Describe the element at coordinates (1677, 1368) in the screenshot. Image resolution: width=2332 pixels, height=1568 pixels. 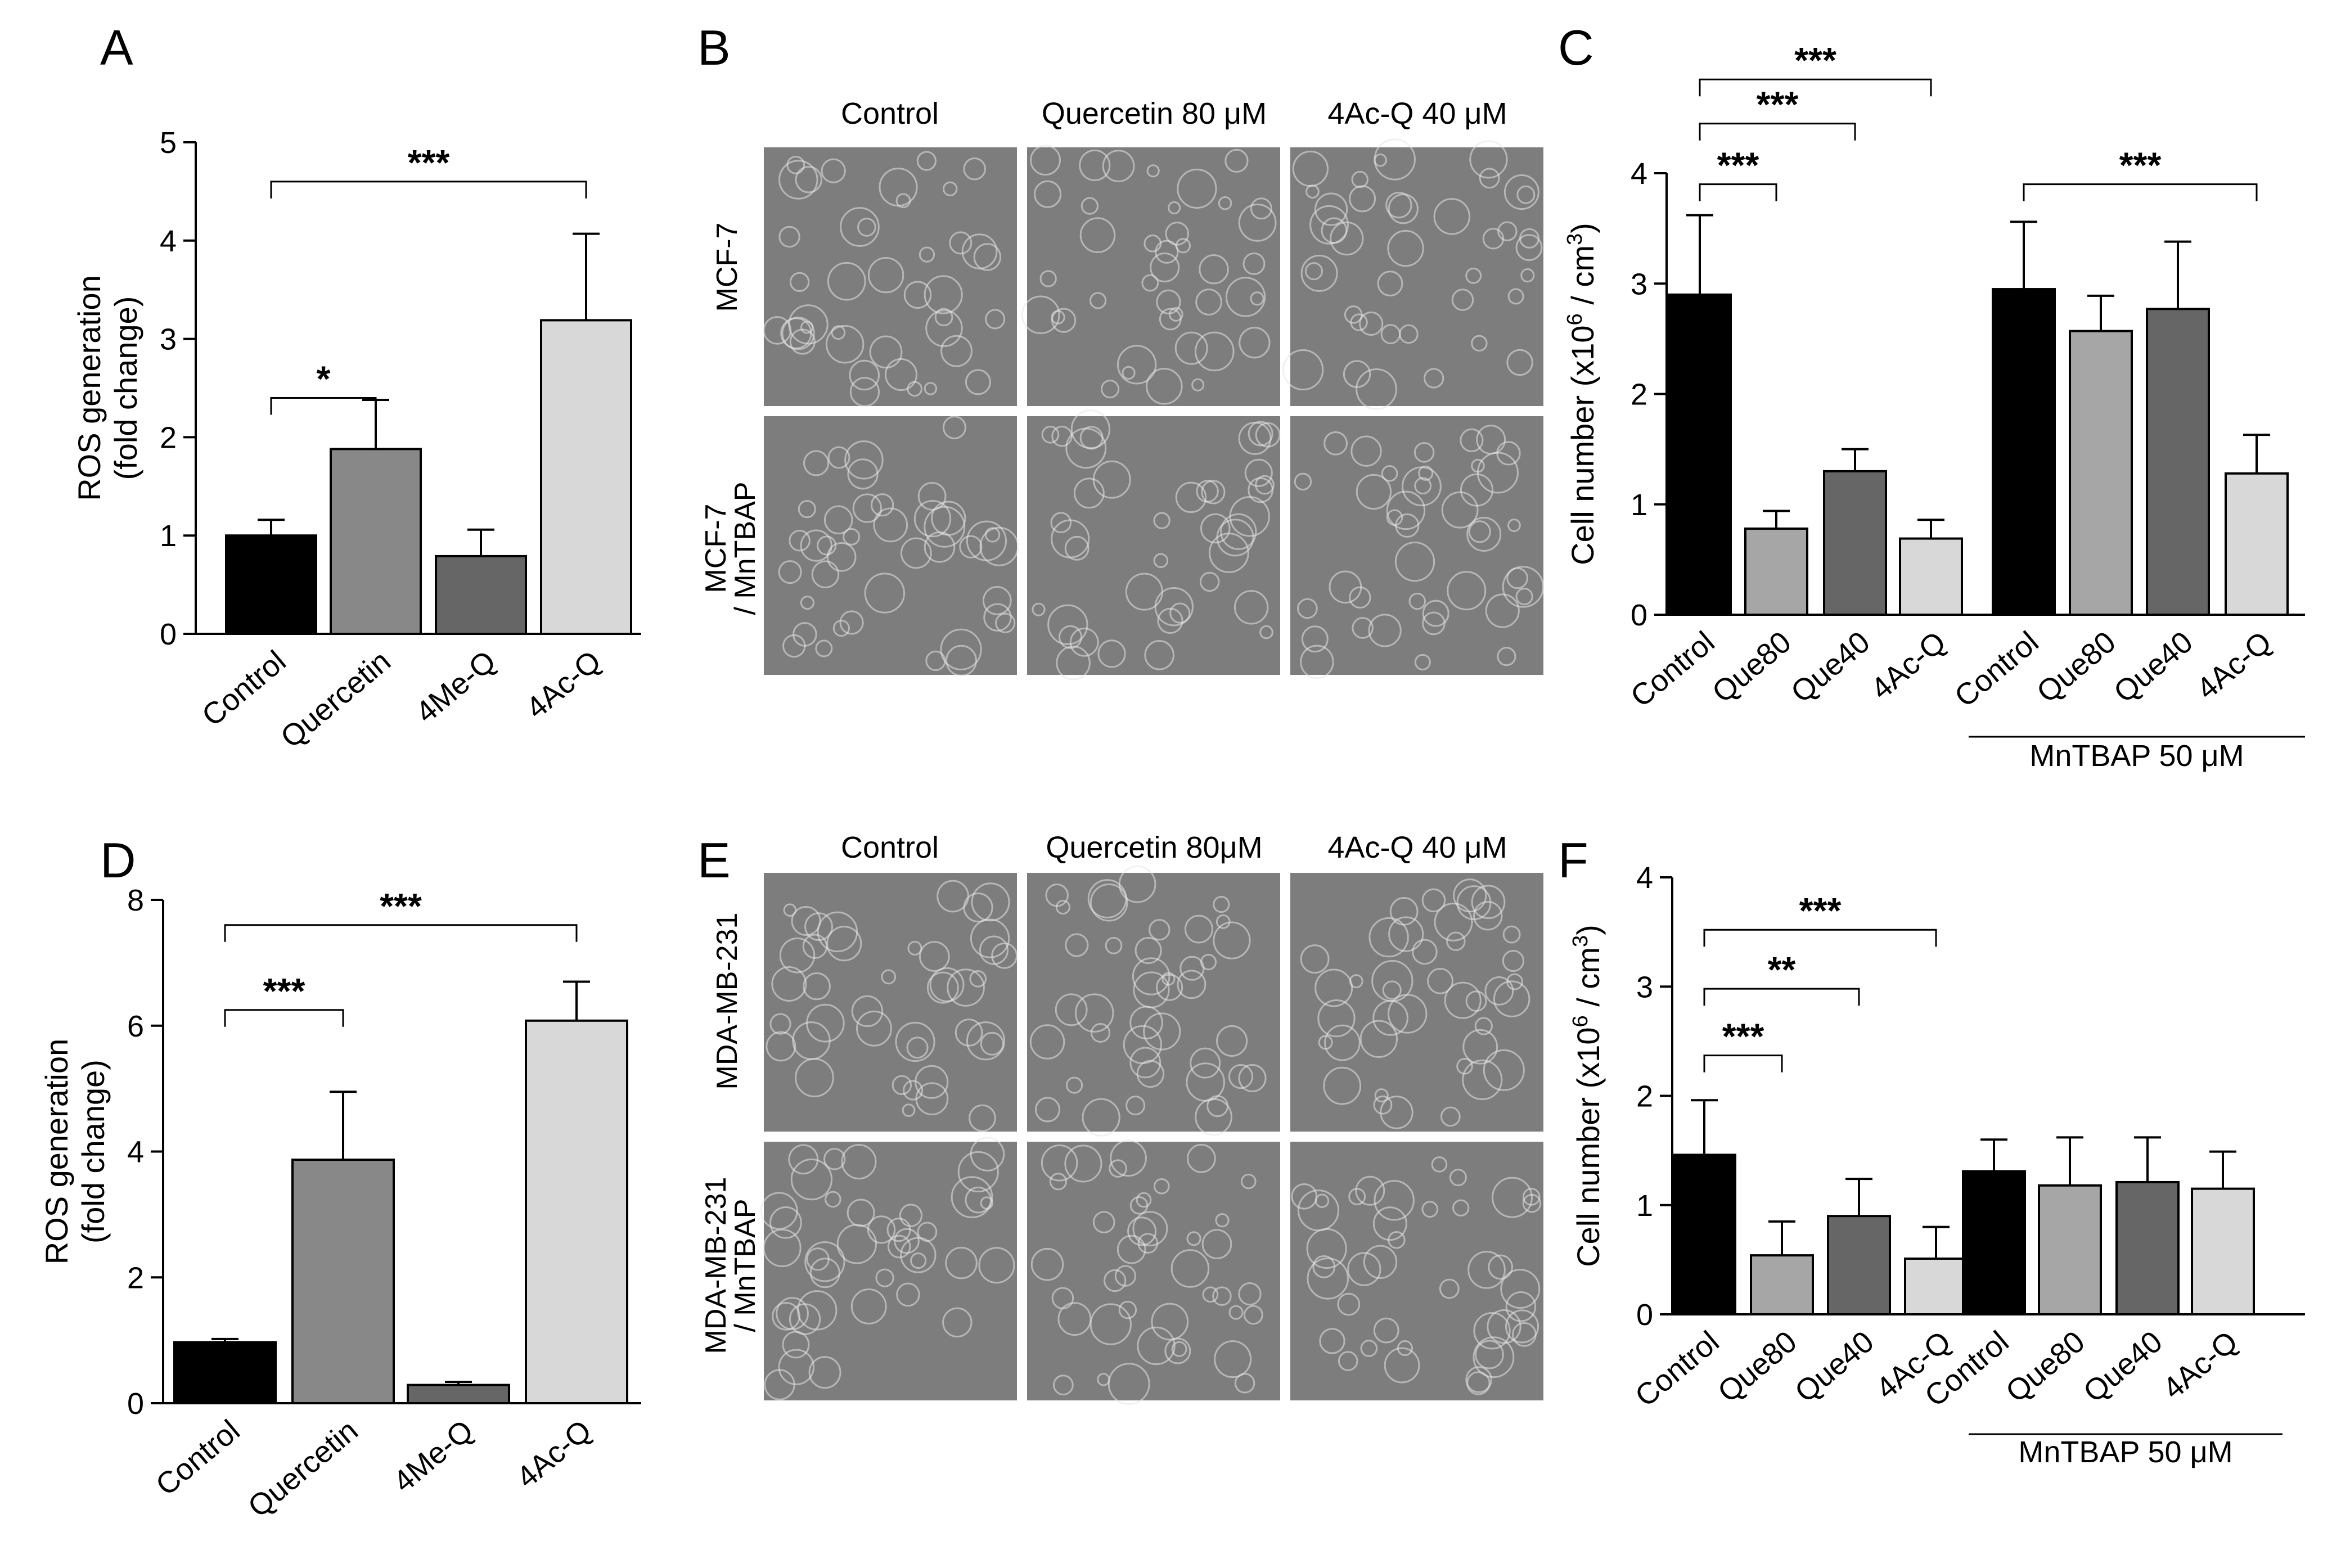
I see `x-tick-label: Control` at that location.